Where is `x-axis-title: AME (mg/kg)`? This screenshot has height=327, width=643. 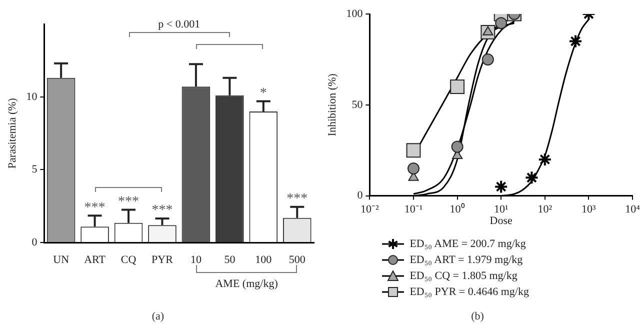 x-axis-title: AME (mg/kg) is located at coordinates (246, 284).